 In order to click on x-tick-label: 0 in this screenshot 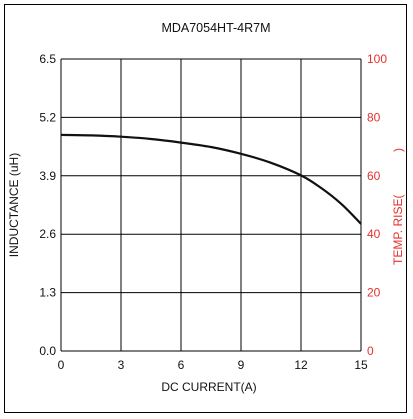, I will do `click(61, 365)`.